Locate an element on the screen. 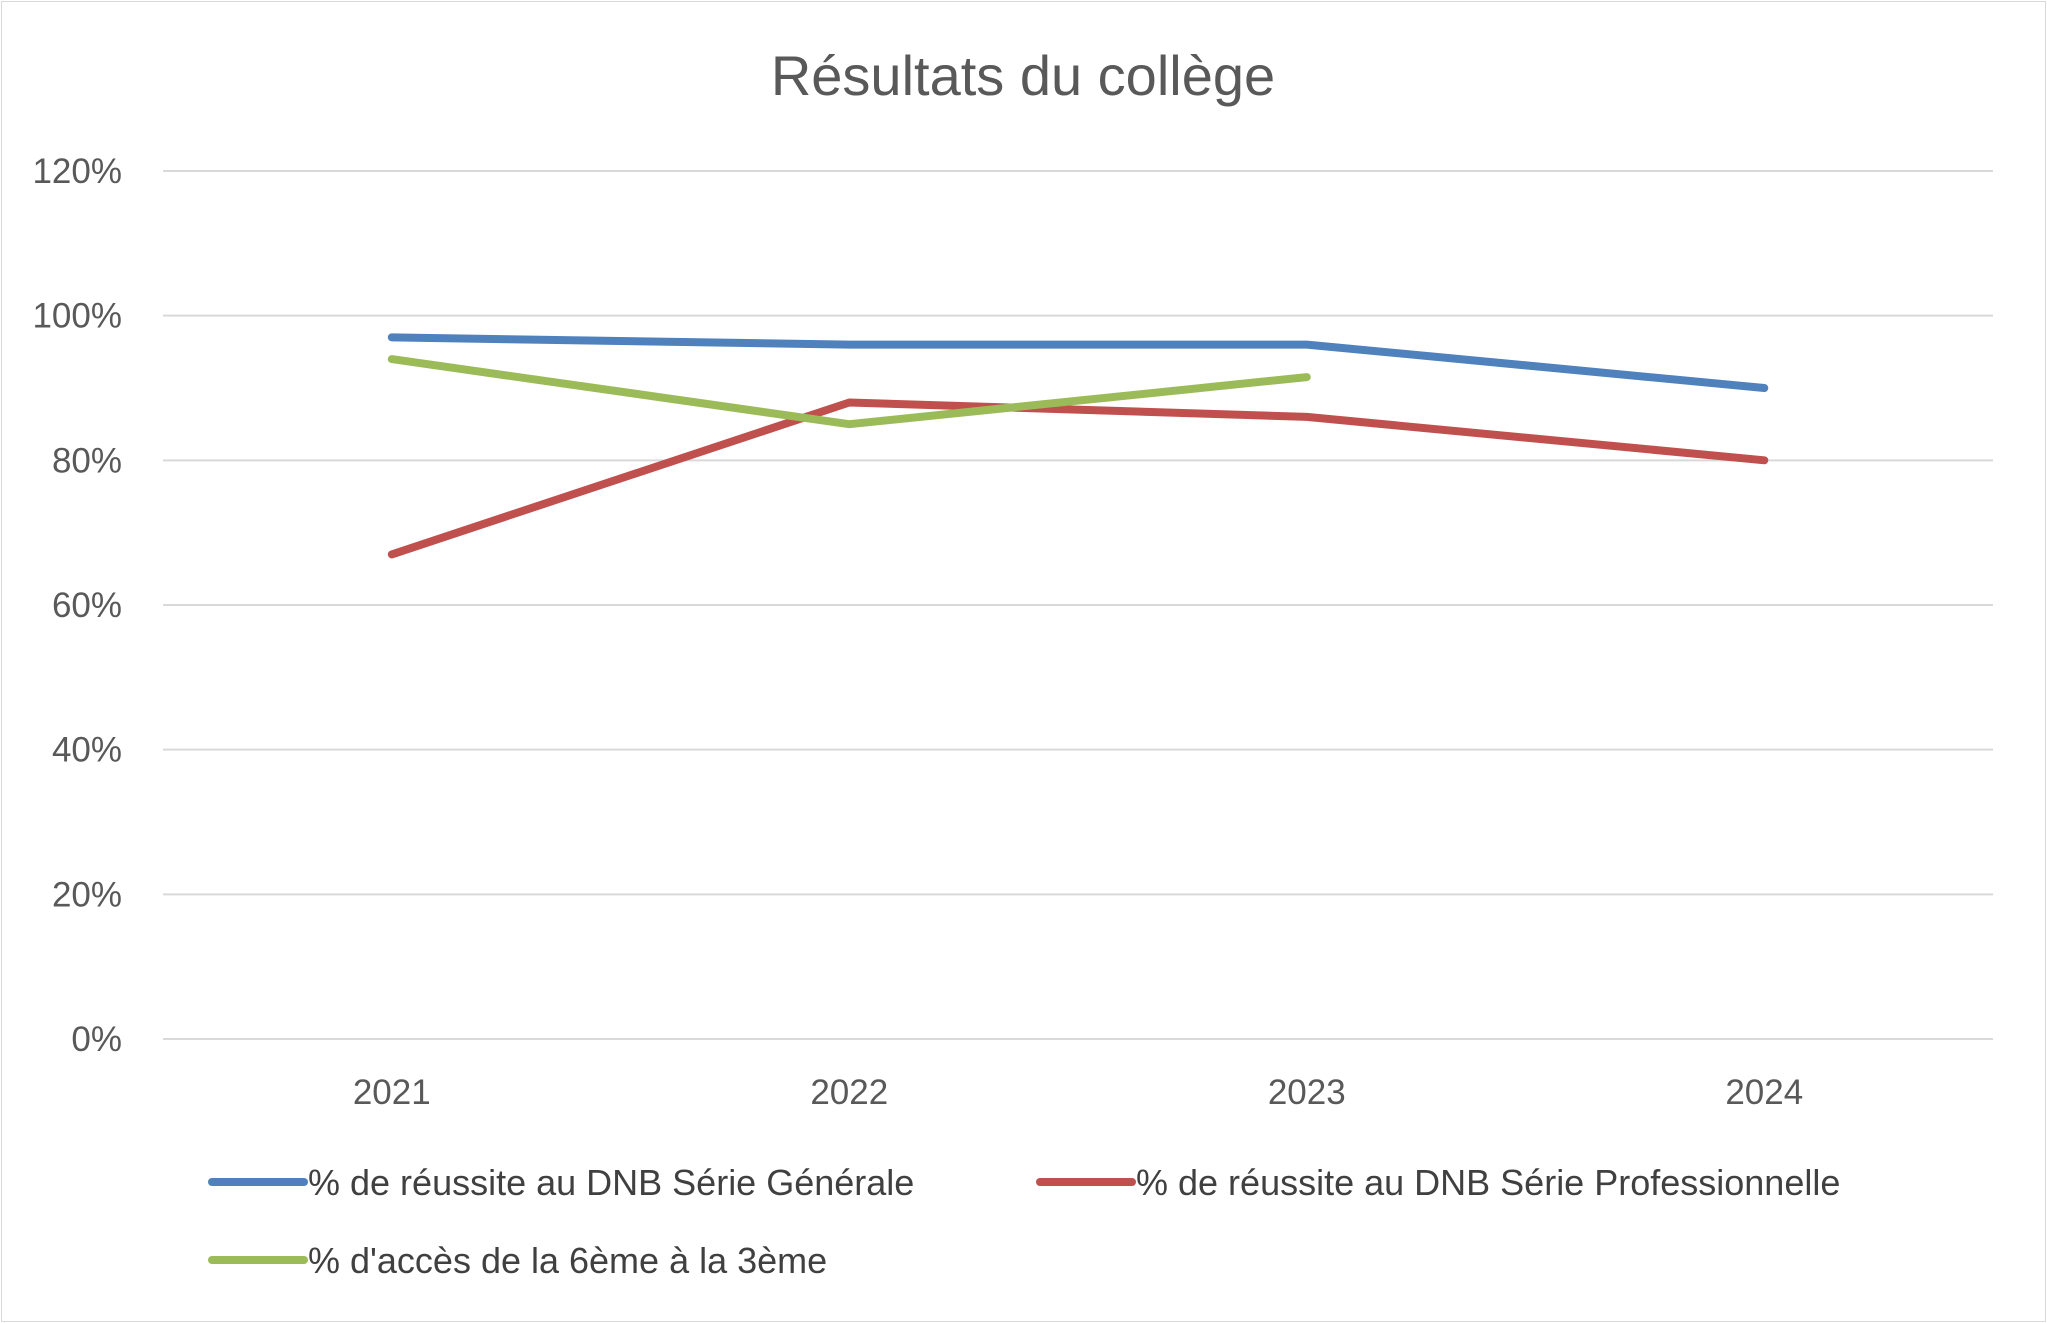 This screenshot has width=2047, height=1323. x-tick-label: 2021 is located at coordinates (392, 1092).